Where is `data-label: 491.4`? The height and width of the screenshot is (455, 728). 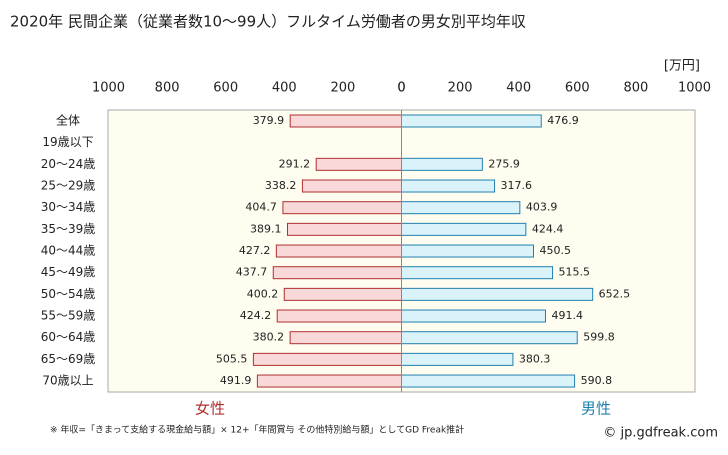 data-label: 491.4 is located at coordinates (567, 315).